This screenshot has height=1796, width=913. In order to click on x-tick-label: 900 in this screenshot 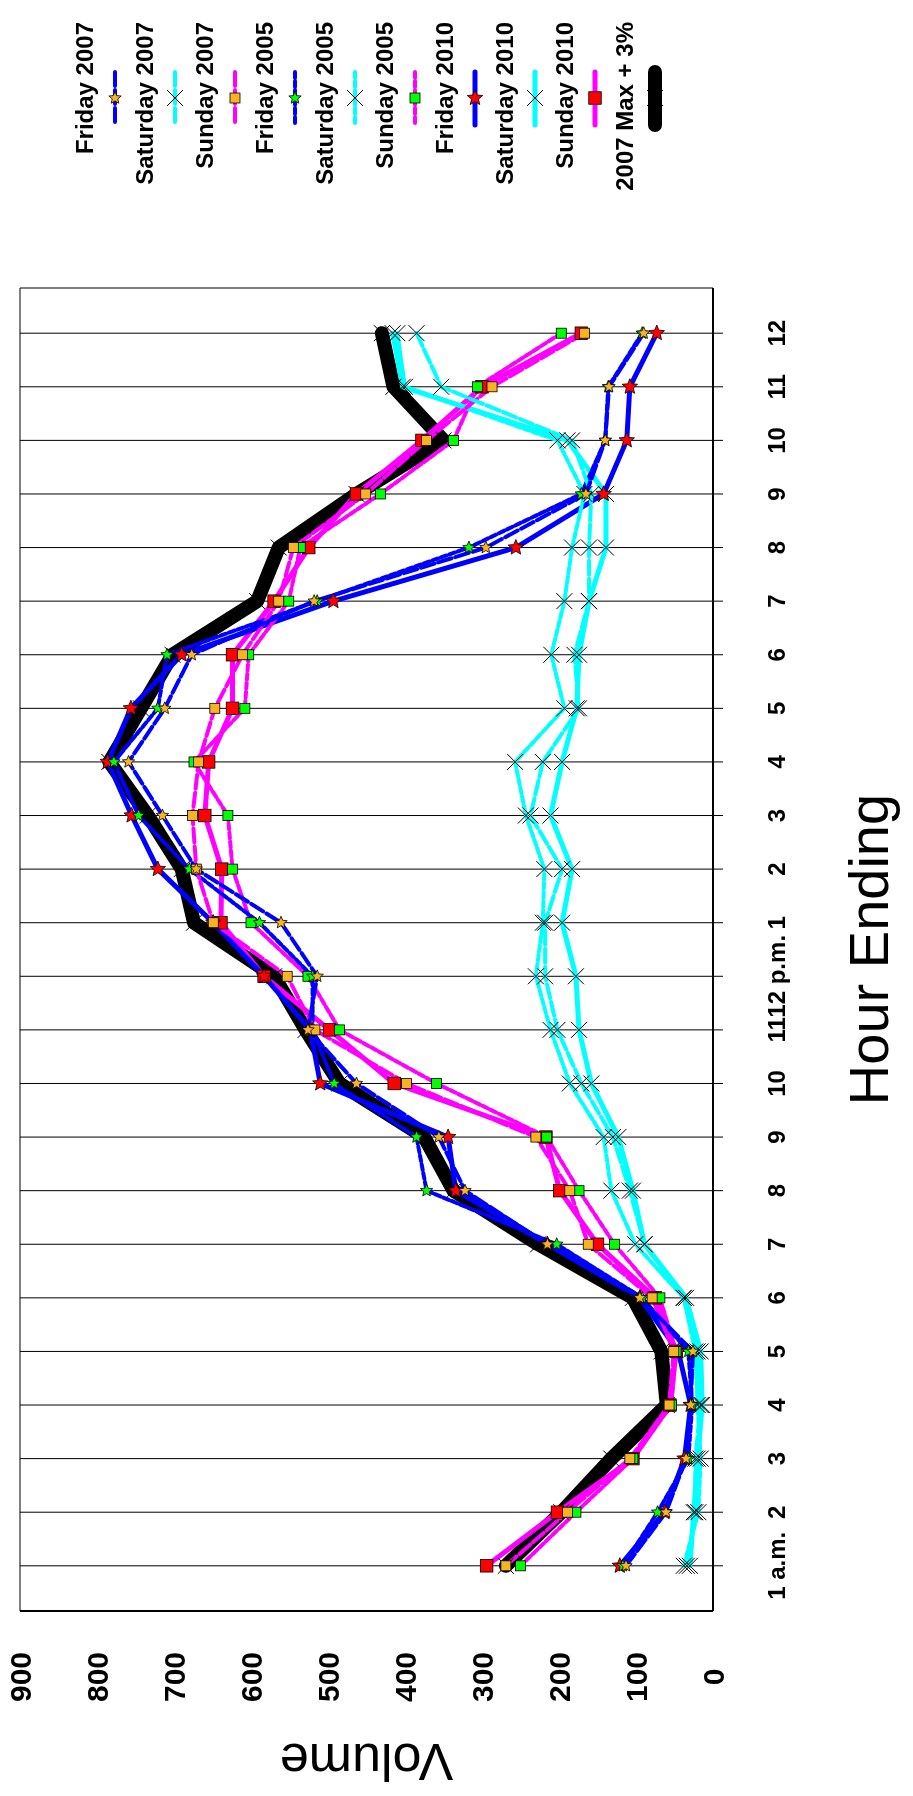, I will do `click(20, 1677)`.